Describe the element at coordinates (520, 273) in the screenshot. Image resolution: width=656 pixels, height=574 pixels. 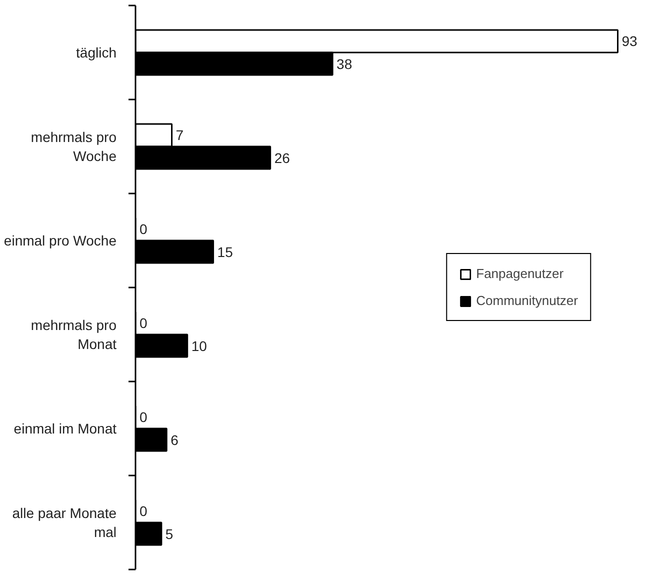
I see `legend-label: Fanpagenutzer` at that location.